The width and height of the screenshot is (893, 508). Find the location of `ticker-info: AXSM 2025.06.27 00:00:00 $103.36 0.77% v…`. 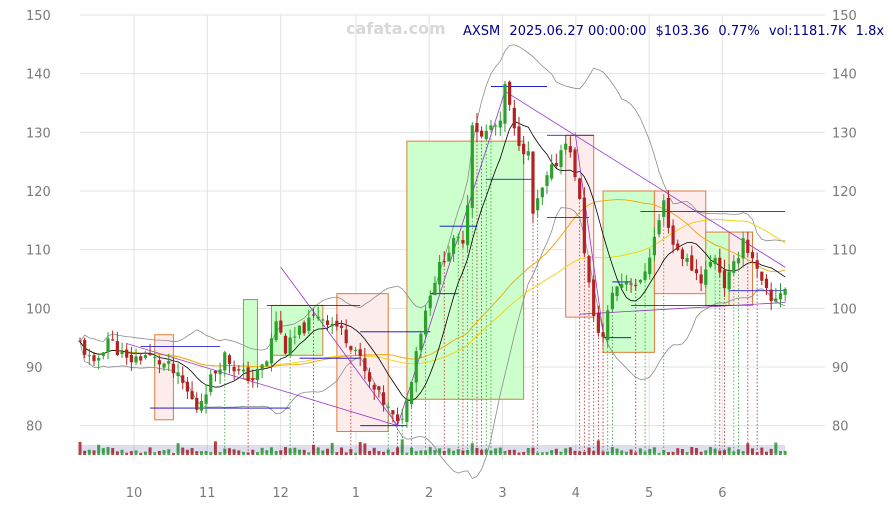

ticker-info: AXSM 2025.06.27 00:00:00 $103.36 0.77% v… is located at coordinates (673, 31).